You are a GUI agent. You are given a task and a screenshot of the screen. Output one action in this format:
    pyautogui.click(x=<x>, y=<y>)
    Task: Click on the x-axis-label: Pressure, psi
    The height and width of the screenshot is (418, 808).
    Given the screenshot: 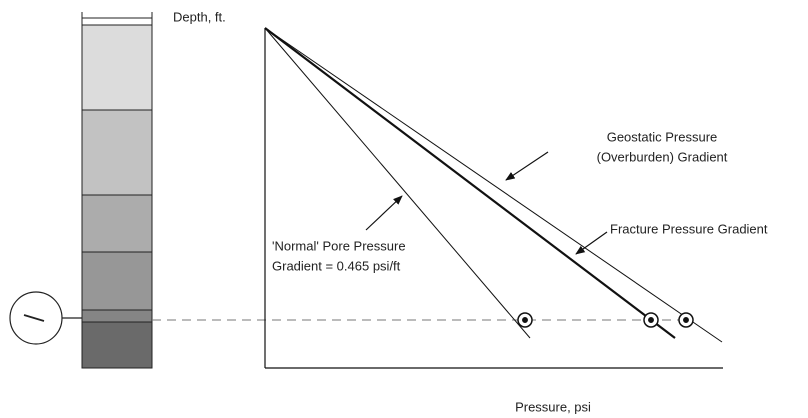 What is the action you would take?
    pyautogui.click(x=553, y=406)
    